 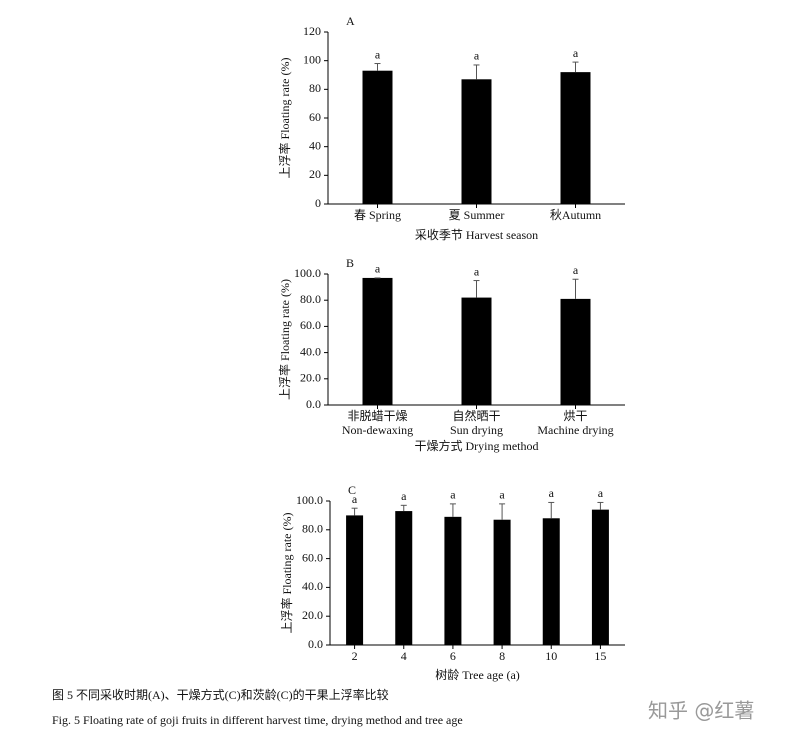 I want to click on x-tick-label: 4, so click(x=404, y=656).